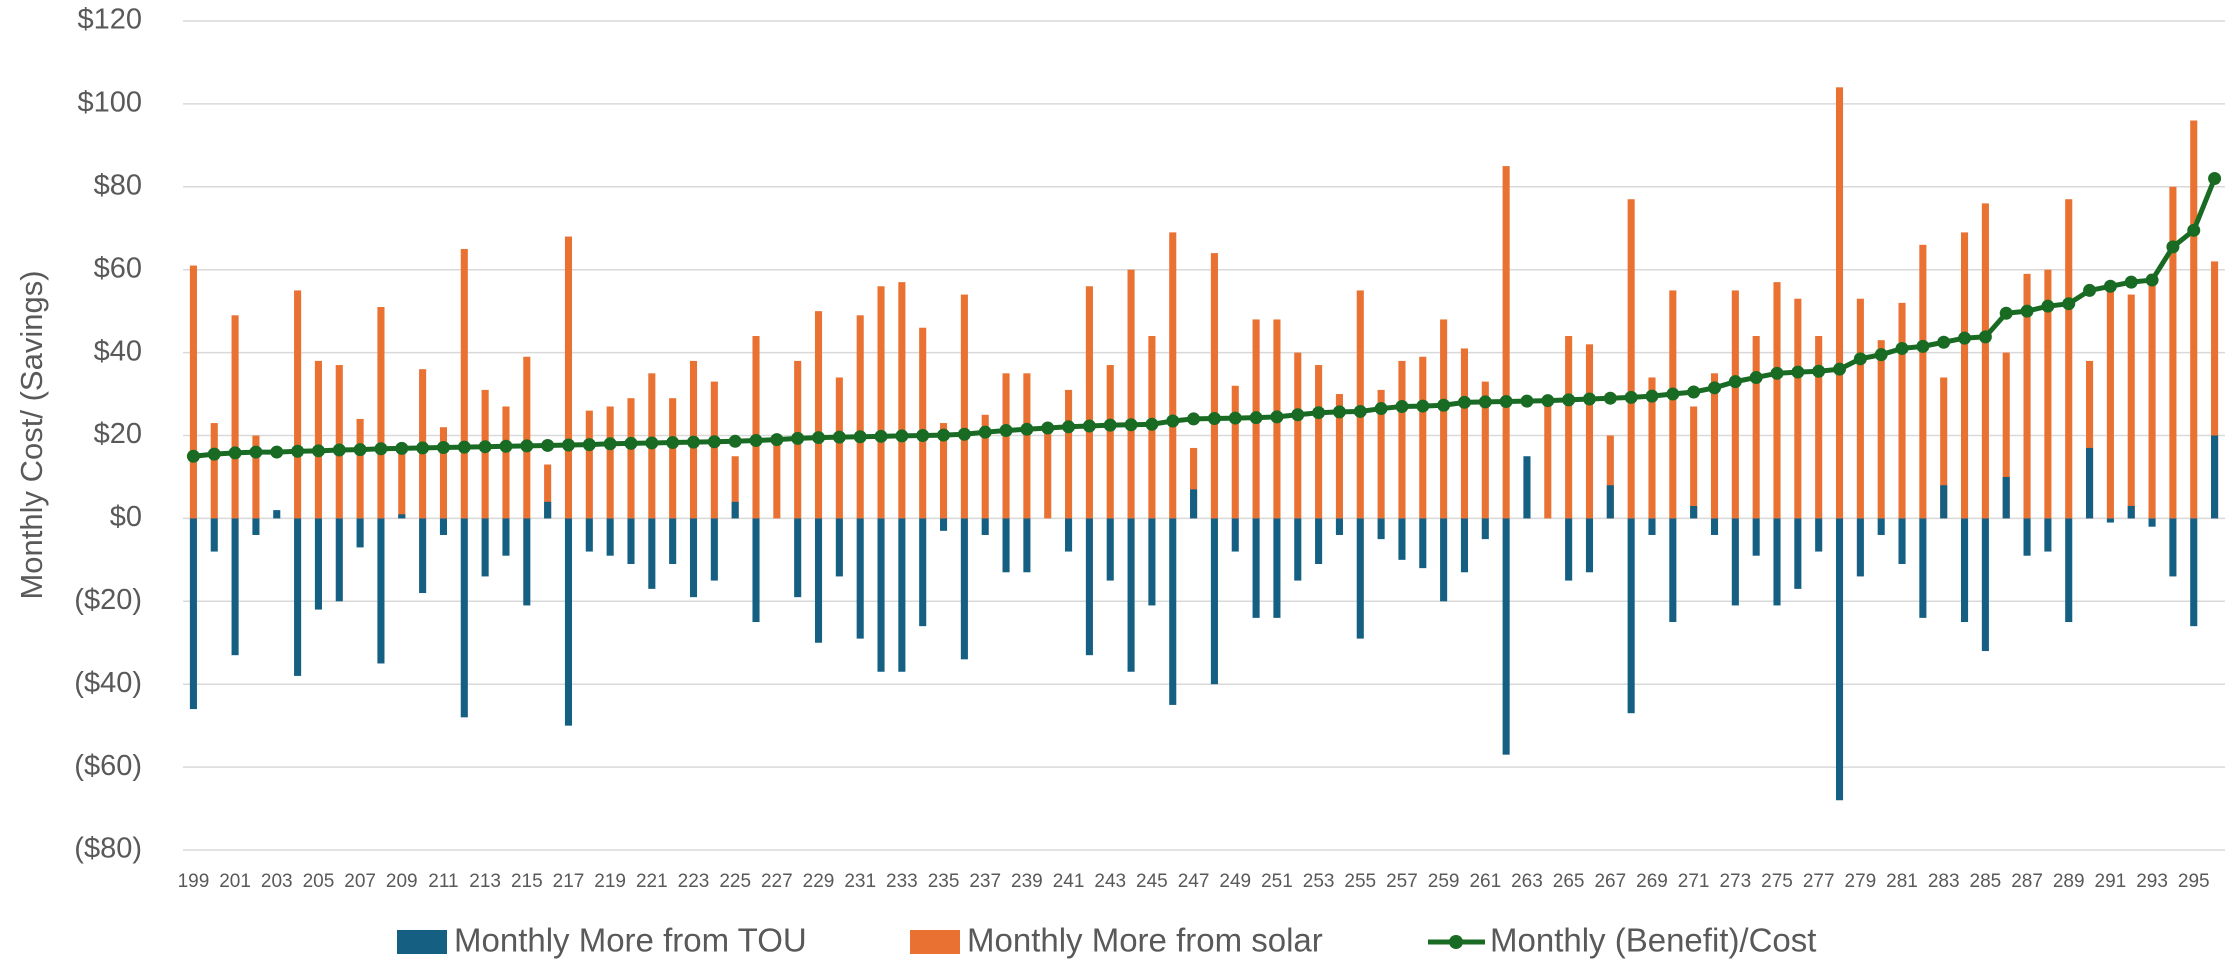  What do you see at coordinates (443, 881) in the screenshot?
I see `x-tick-label: 211` at bounding box center [443, 881].